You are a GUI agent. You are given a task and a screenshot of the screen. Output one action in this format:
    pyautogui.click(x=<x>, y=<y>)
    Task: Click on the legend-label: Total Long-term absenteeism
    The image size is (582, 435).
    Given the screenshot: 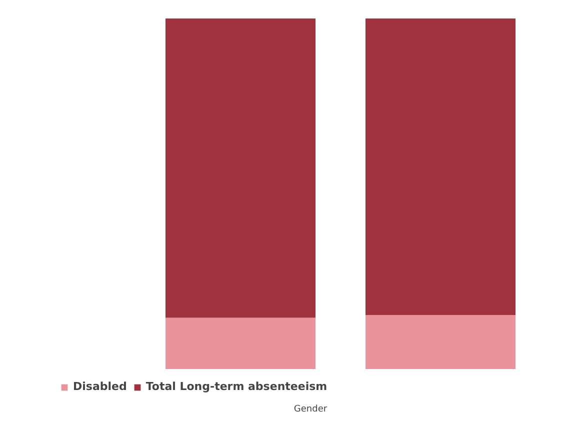 What is the action you would take?
    pyautogui.click(x=237, y=386)
    